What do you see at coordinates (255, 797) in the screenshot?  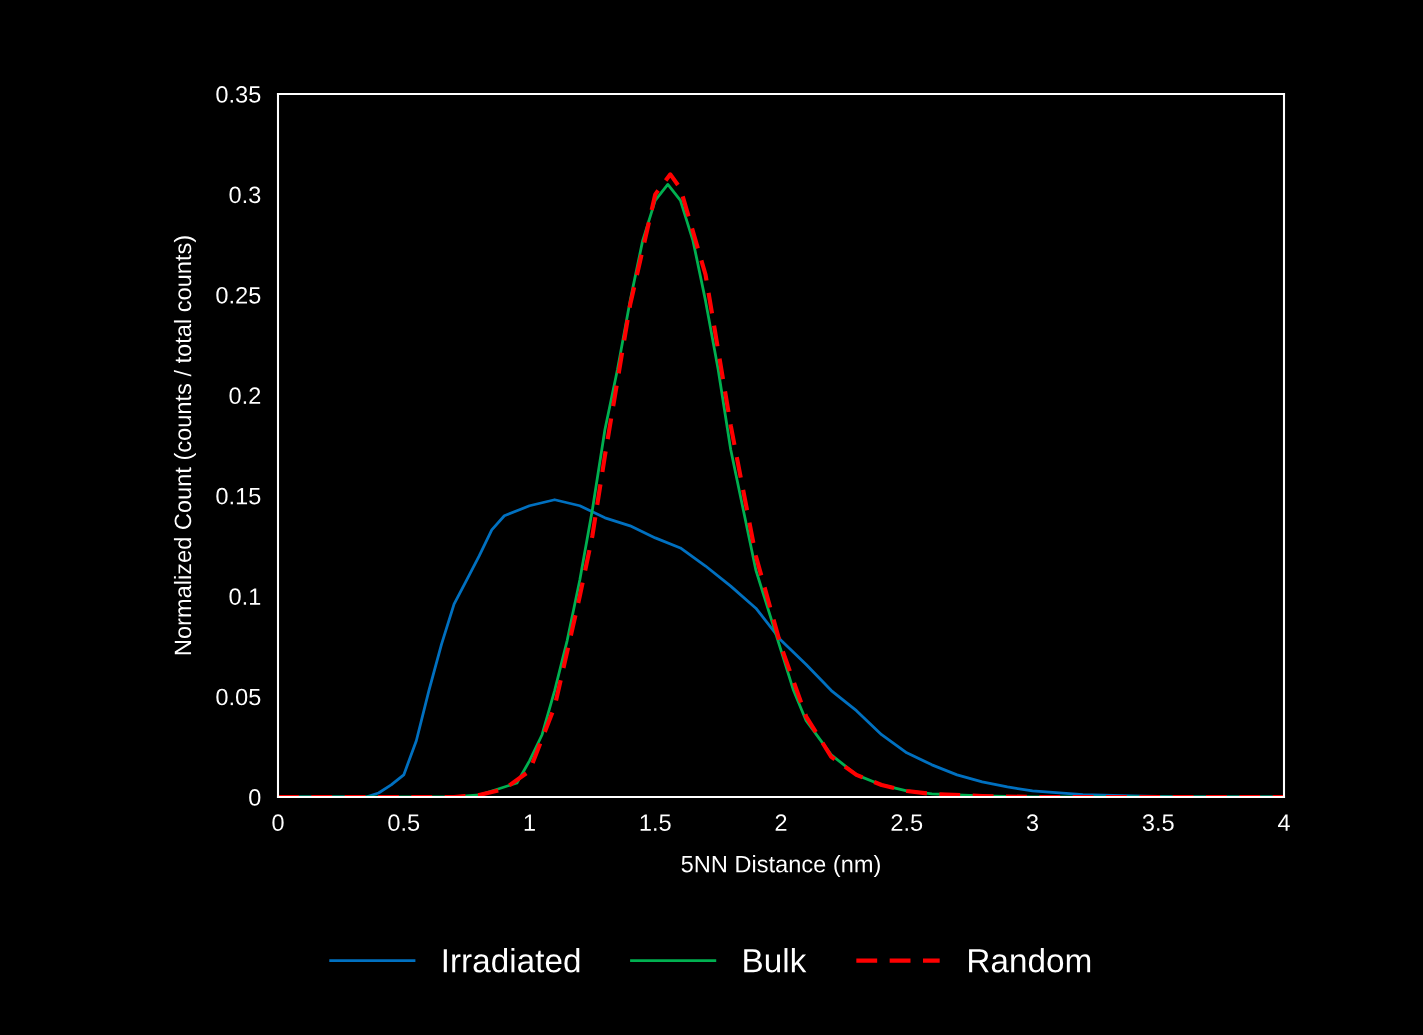 I see `y-tick-label: 0` at bounding box center [255, 797].